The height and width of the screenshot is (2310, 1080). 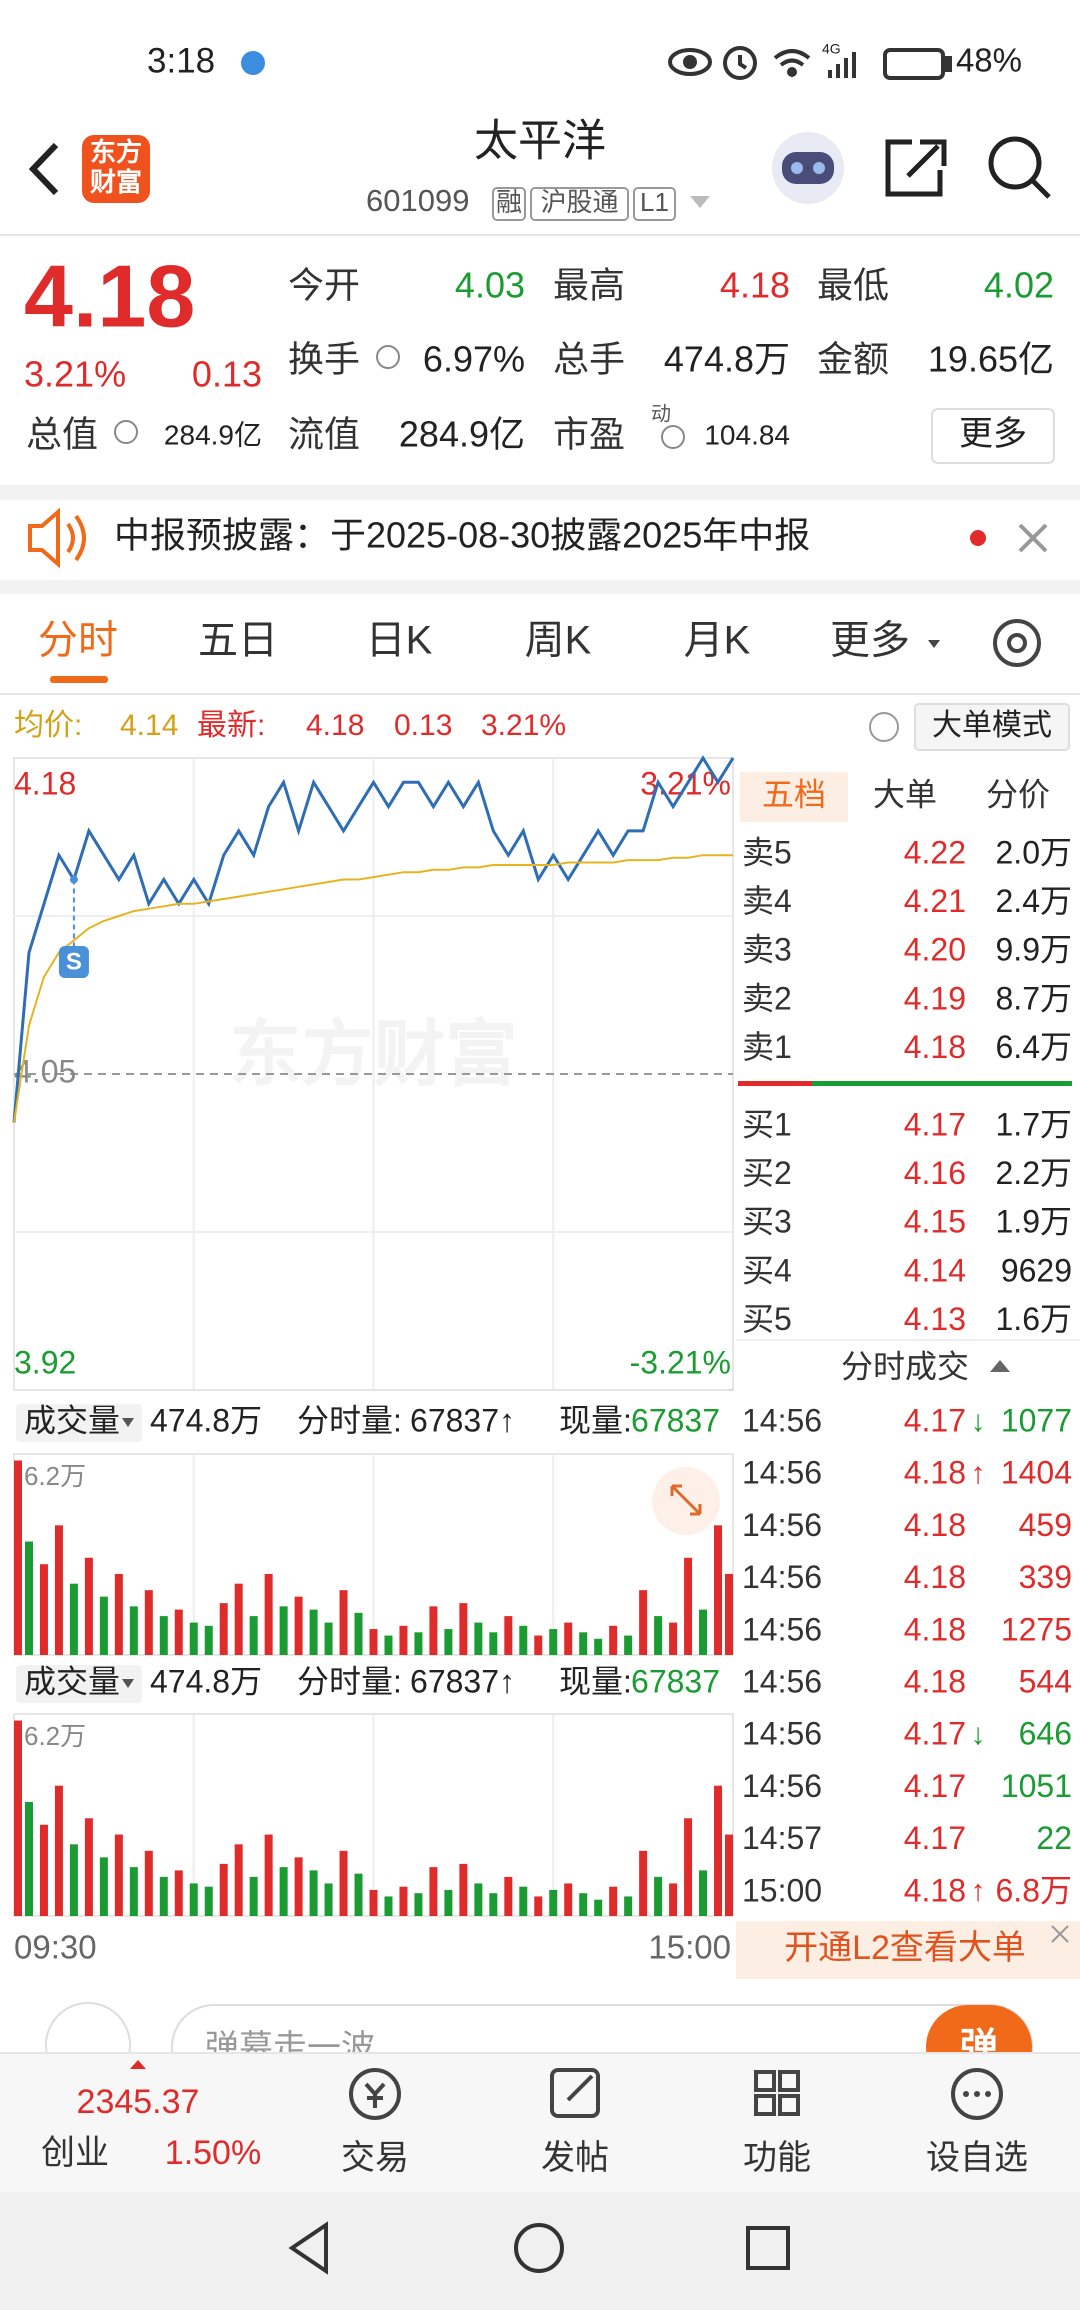 What do you see at coordinates (935, 1473) in the screenshot?
I see `trade-price: 4.18` at bounding box center [935, 1473].